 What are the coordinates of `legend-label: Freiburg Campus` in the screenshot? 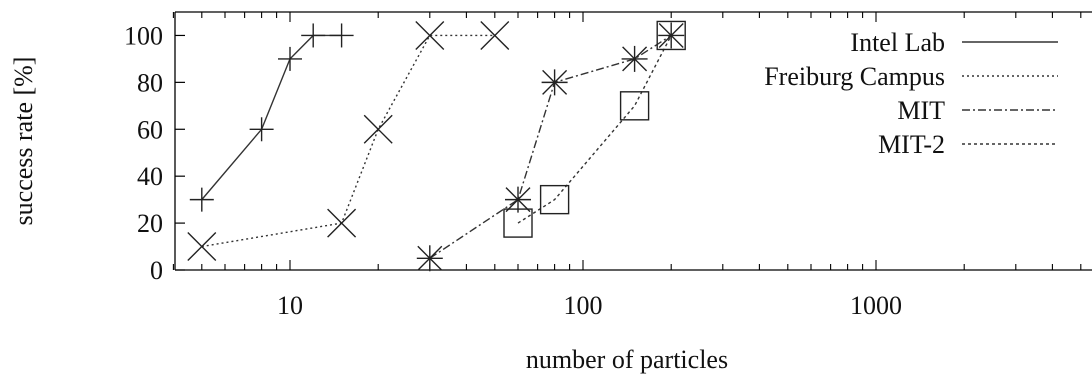 It's located at (854, 76).